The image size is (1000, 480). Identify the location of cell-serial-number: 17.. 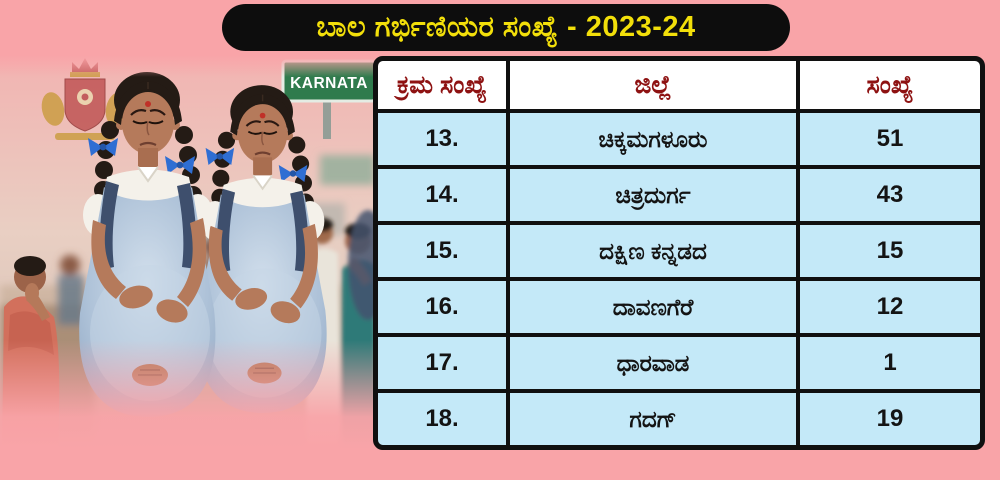
(442, 363).